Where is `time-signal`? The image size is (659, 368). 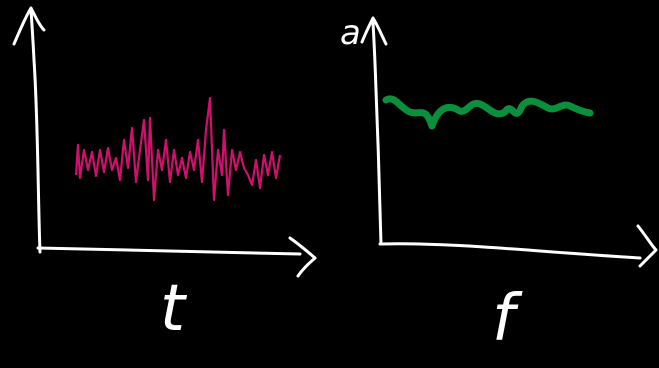 time-signal is located at coordinates (178, 149).